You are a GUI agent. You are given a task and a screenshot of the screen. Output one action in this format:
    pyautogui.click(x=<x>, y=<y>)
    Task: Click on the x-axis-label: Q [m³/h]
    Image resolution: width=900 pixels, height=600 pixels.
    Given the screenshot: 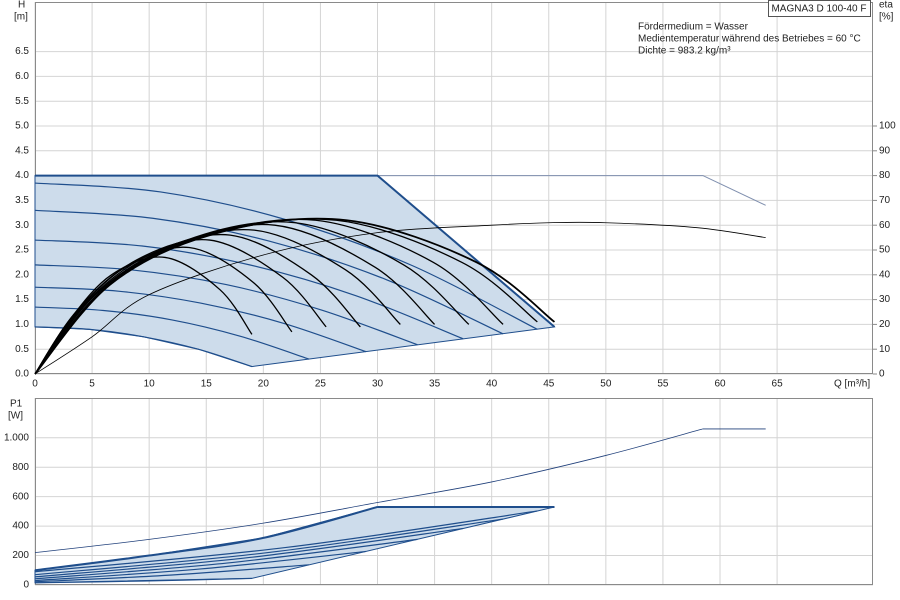 What is the action you would take?
    pyautogui.click(x=852, y=384)
    